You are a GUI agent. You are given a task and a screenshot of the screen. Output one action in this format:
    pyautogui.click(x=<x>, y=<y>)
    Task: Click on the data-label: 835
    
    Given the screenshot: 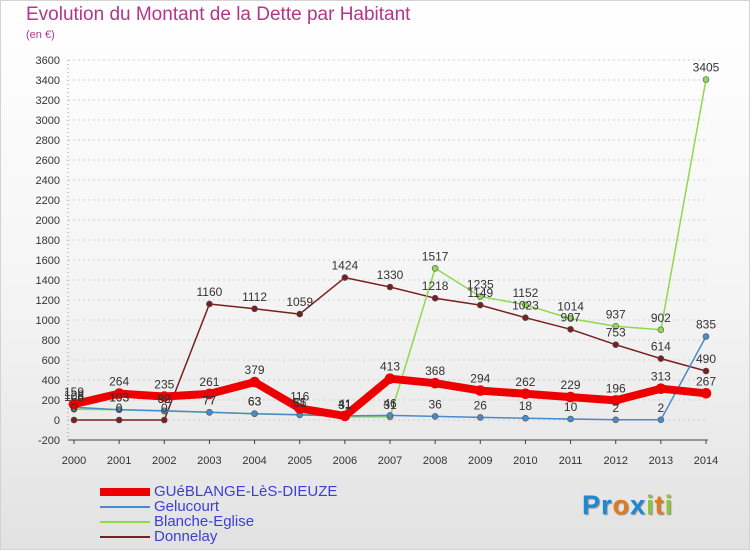 What is the action you would take?
    pyautogui.click(x=706, y=325)
    